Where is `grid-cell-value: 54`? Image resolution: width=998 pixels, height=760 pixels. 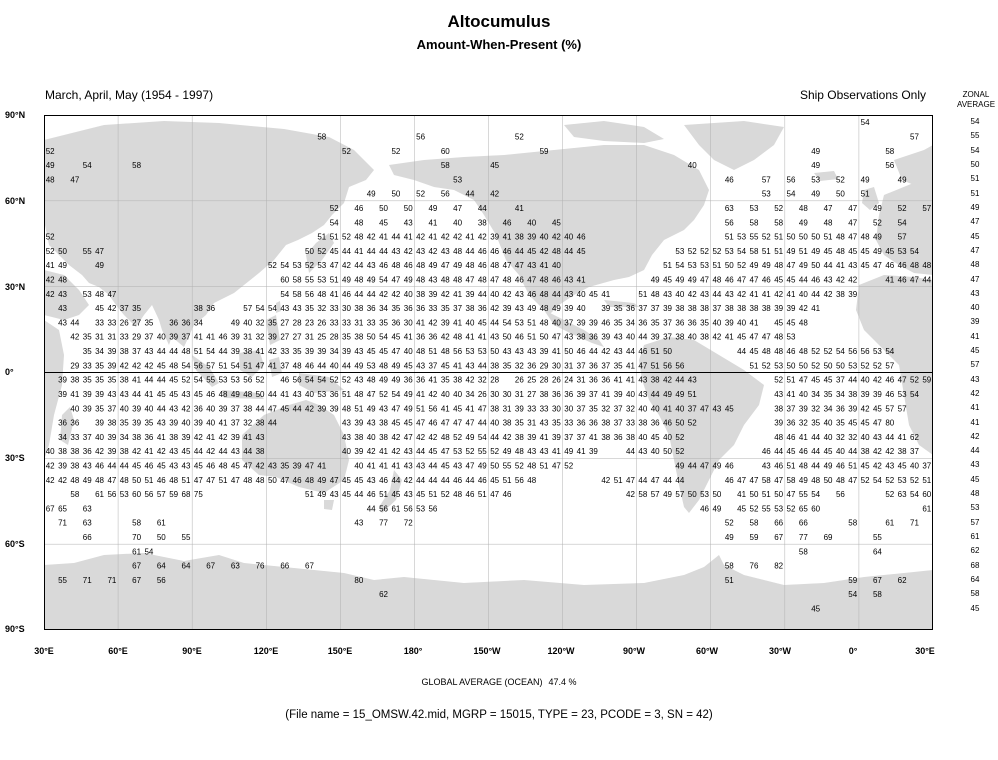 grid-cell-value: 54 is located at coordinates (507, 322).